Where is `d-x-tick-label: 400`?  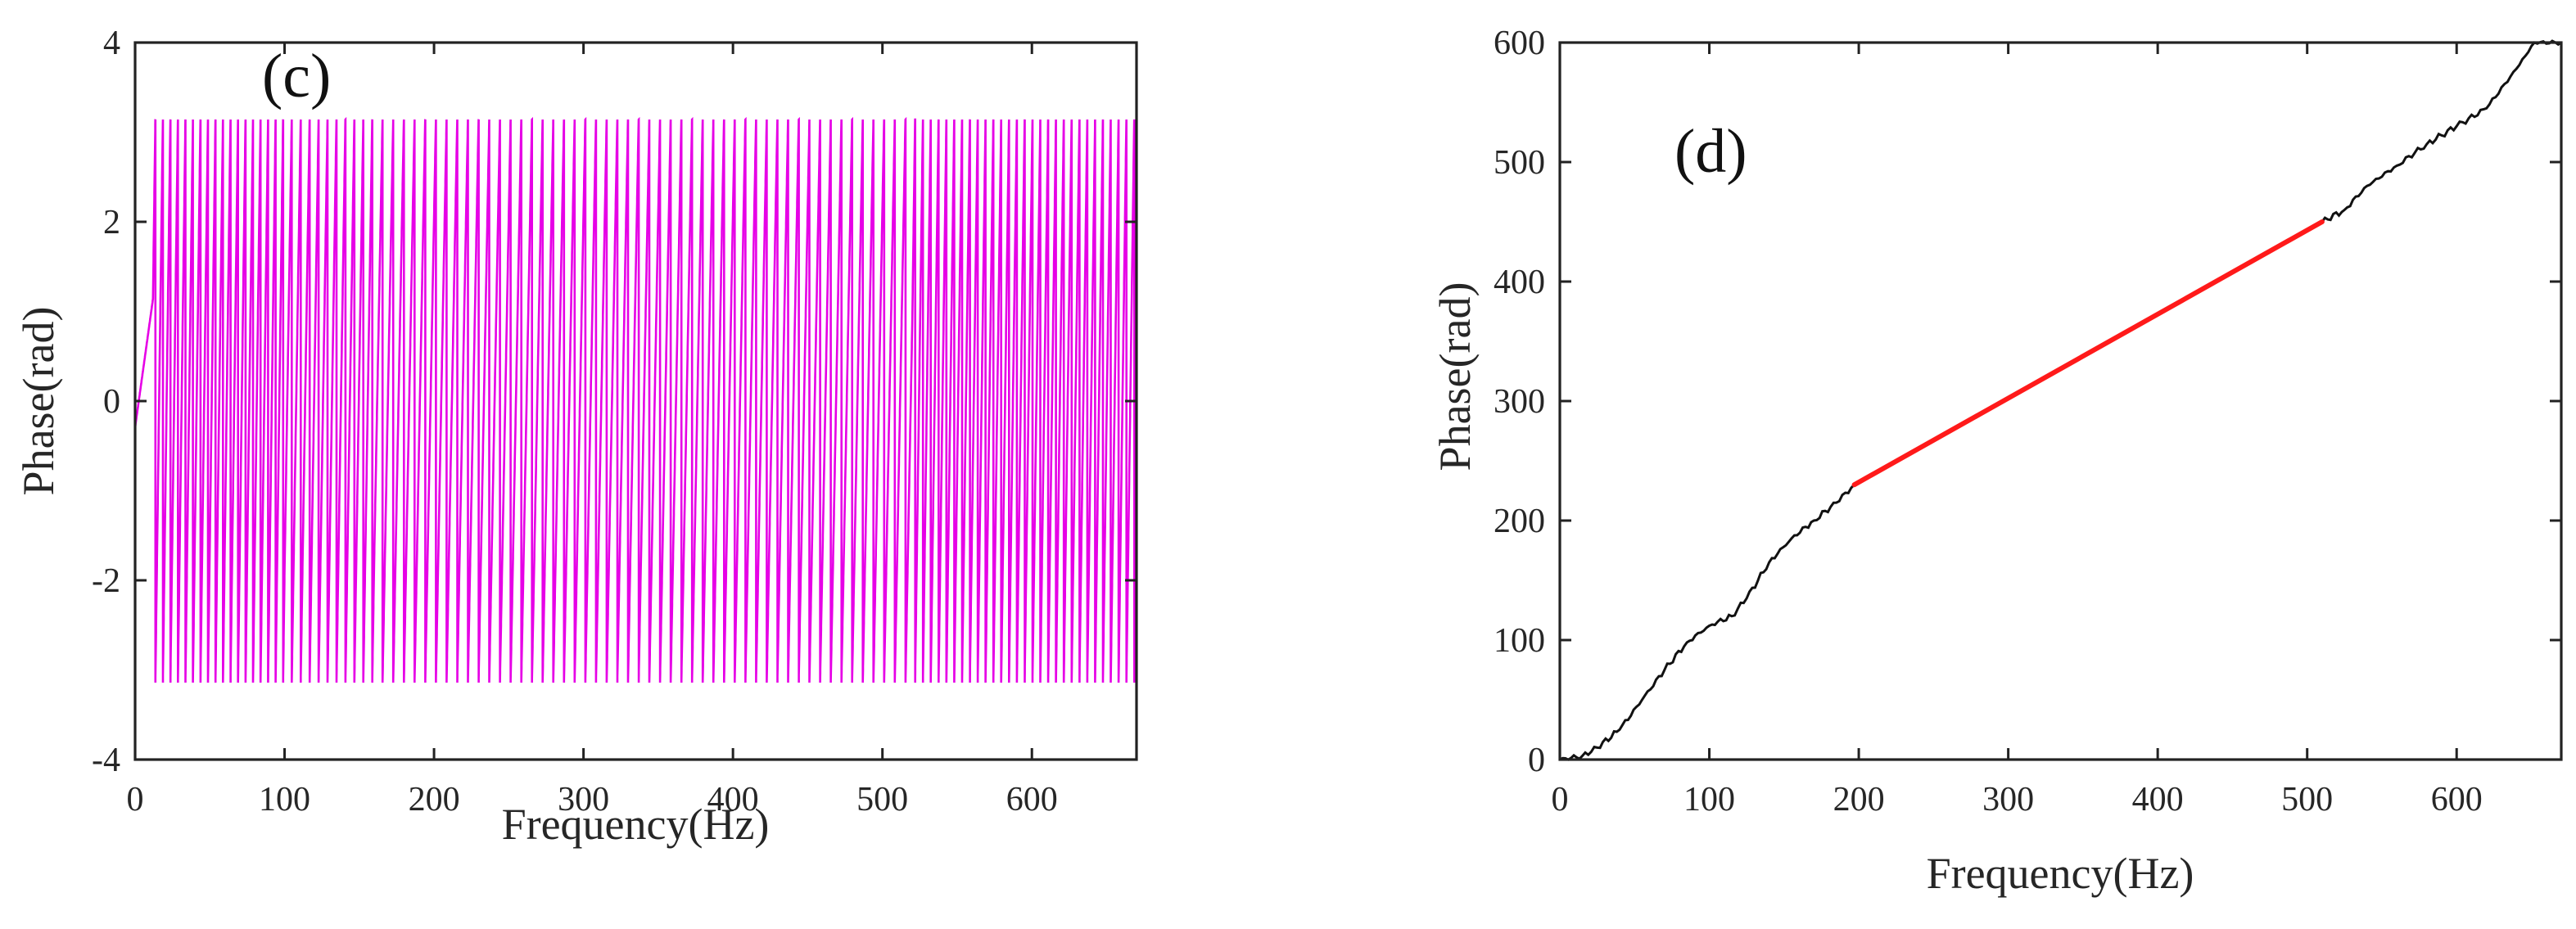
d-x-tick-label: 400 is located at coordinates (2158, 800).